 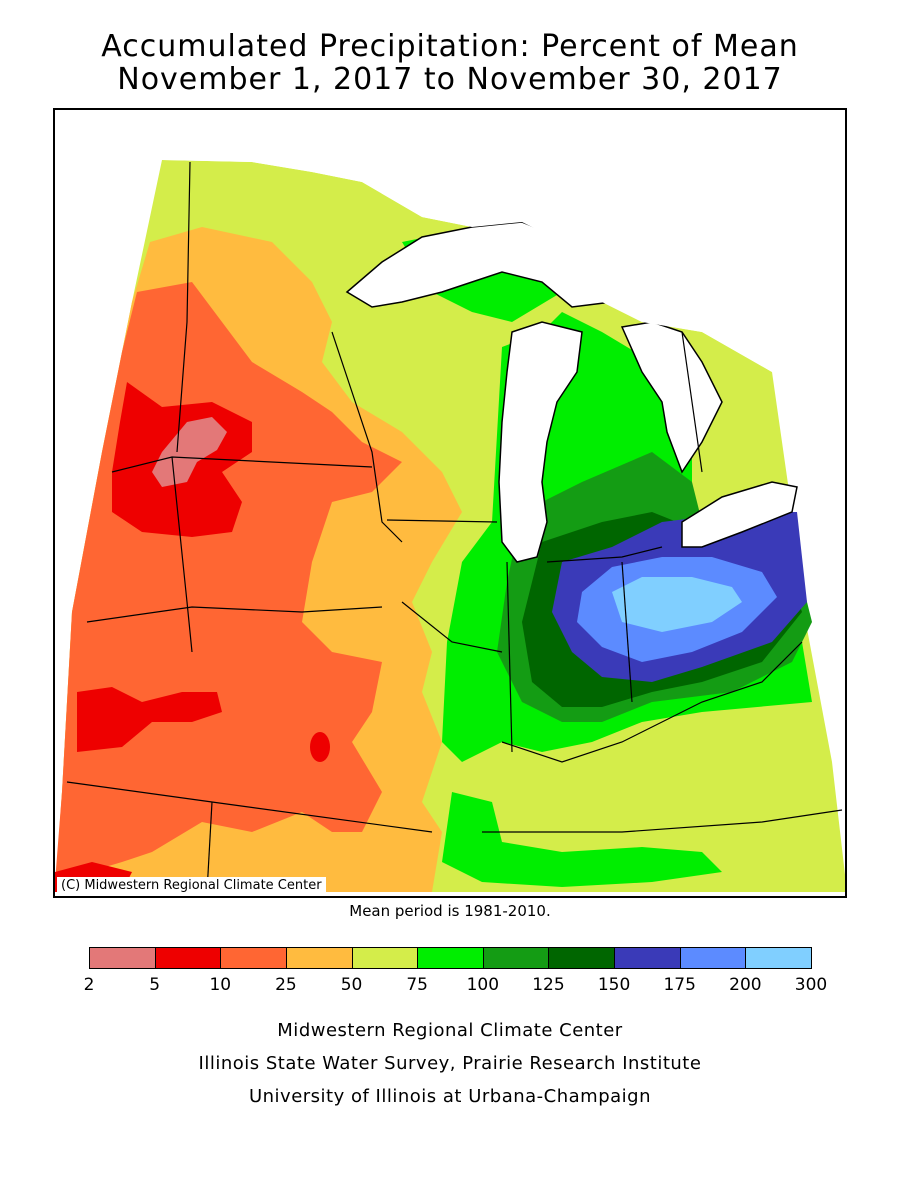 I want to click on legend-tick-label: 175, so click(x=679, y=985).